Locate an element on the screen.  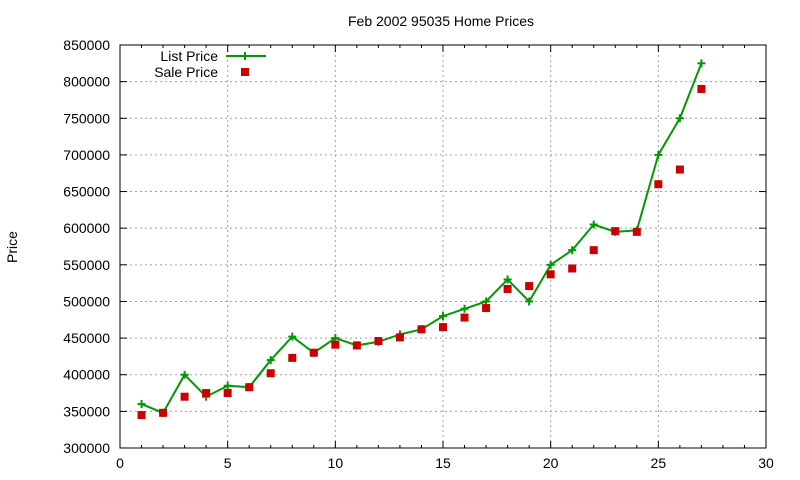
legend-label: Sale Price is located at coordinates (186, 72).